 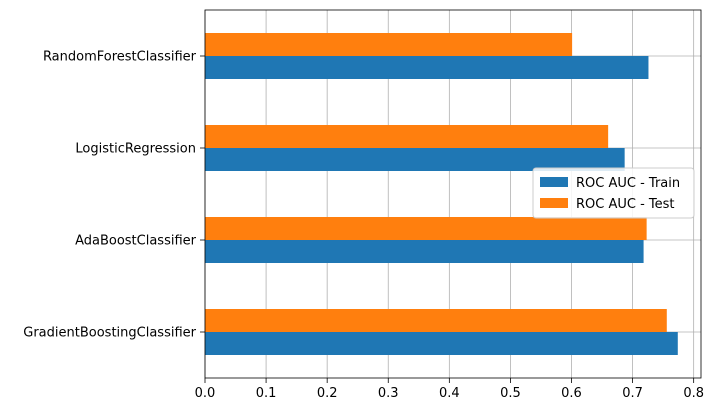 I want to click on x-tick-label-3: 0.3, so click(x=388, y=393).